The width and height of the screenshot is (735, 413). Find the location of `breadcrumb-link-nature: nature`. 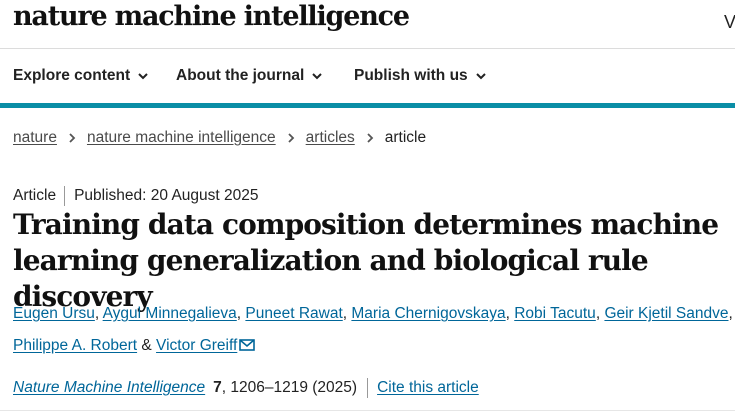

breadcrumb-link-nature: nature is located at coordinates (35, 137).